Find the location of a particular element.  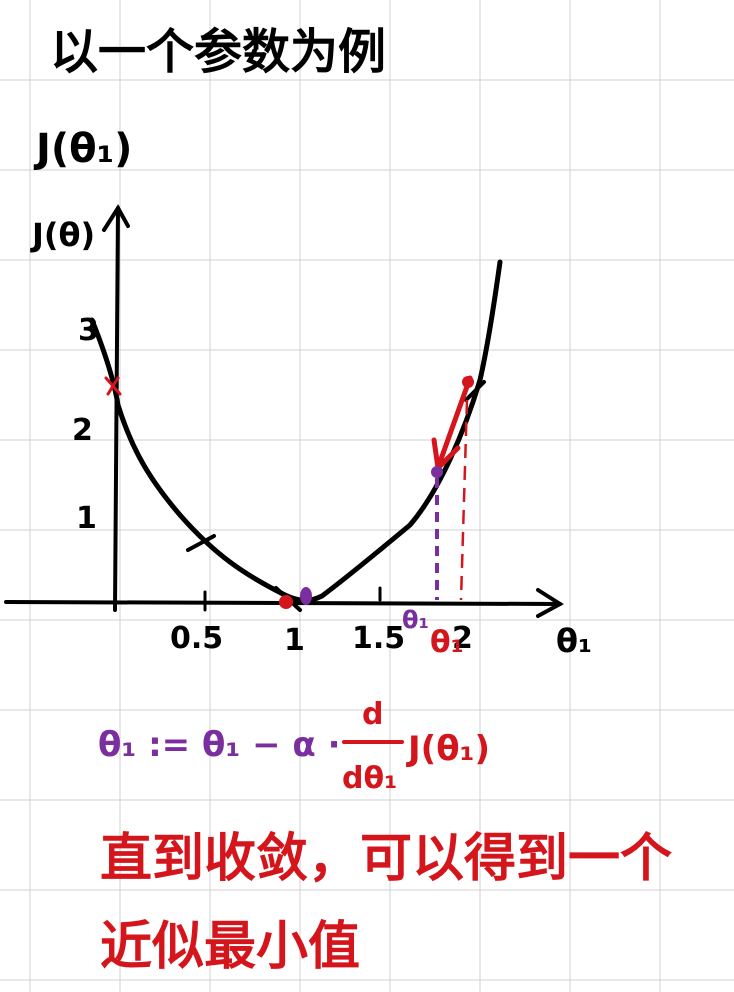

x-tick-marks is located at coordinates (292, 599).